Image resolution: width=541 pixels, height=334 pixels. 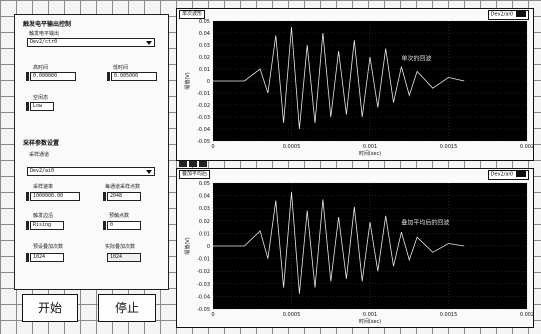 I want to click on actual-average-display: 1024, so click(x=124, y=257).